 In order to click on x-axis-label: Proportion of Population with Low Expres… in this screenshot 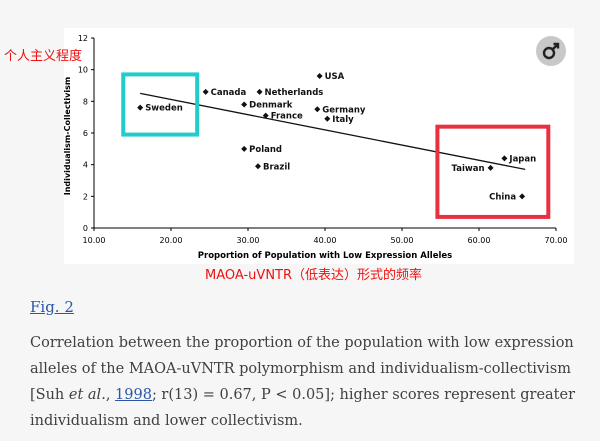, I will do `click(325, 256)`.